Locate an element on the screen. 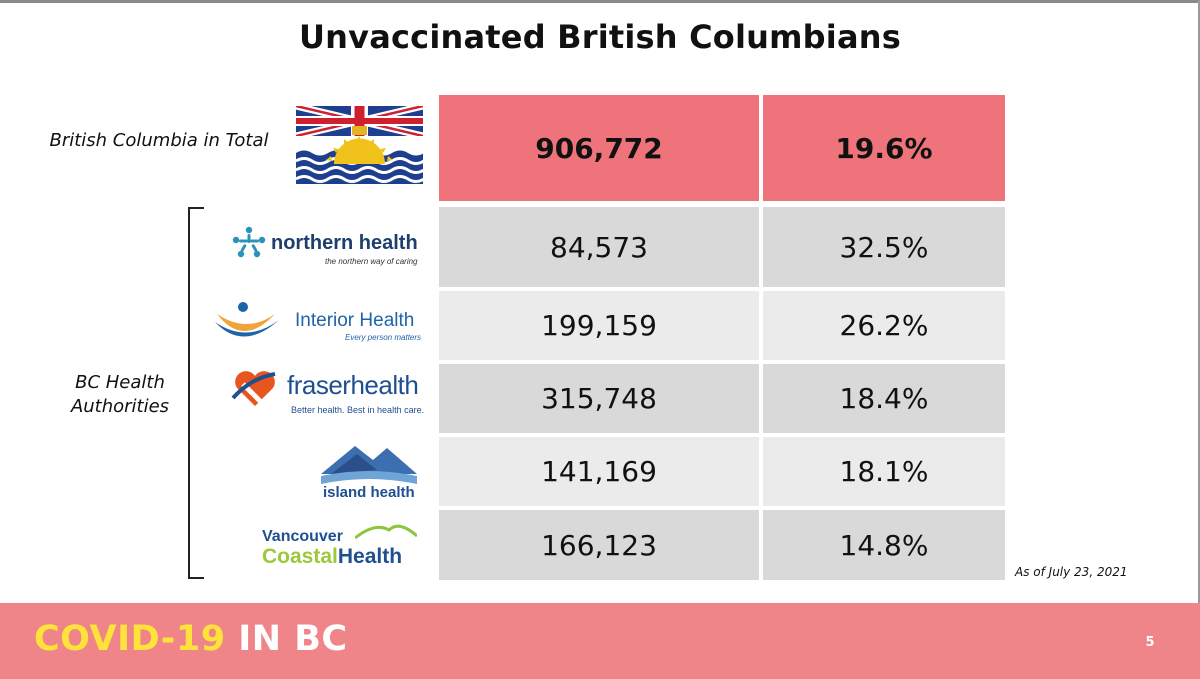 The width and height of the screenshot is (1200, 679). island-health-count: 141,169 is located at coordinates (599, 471).